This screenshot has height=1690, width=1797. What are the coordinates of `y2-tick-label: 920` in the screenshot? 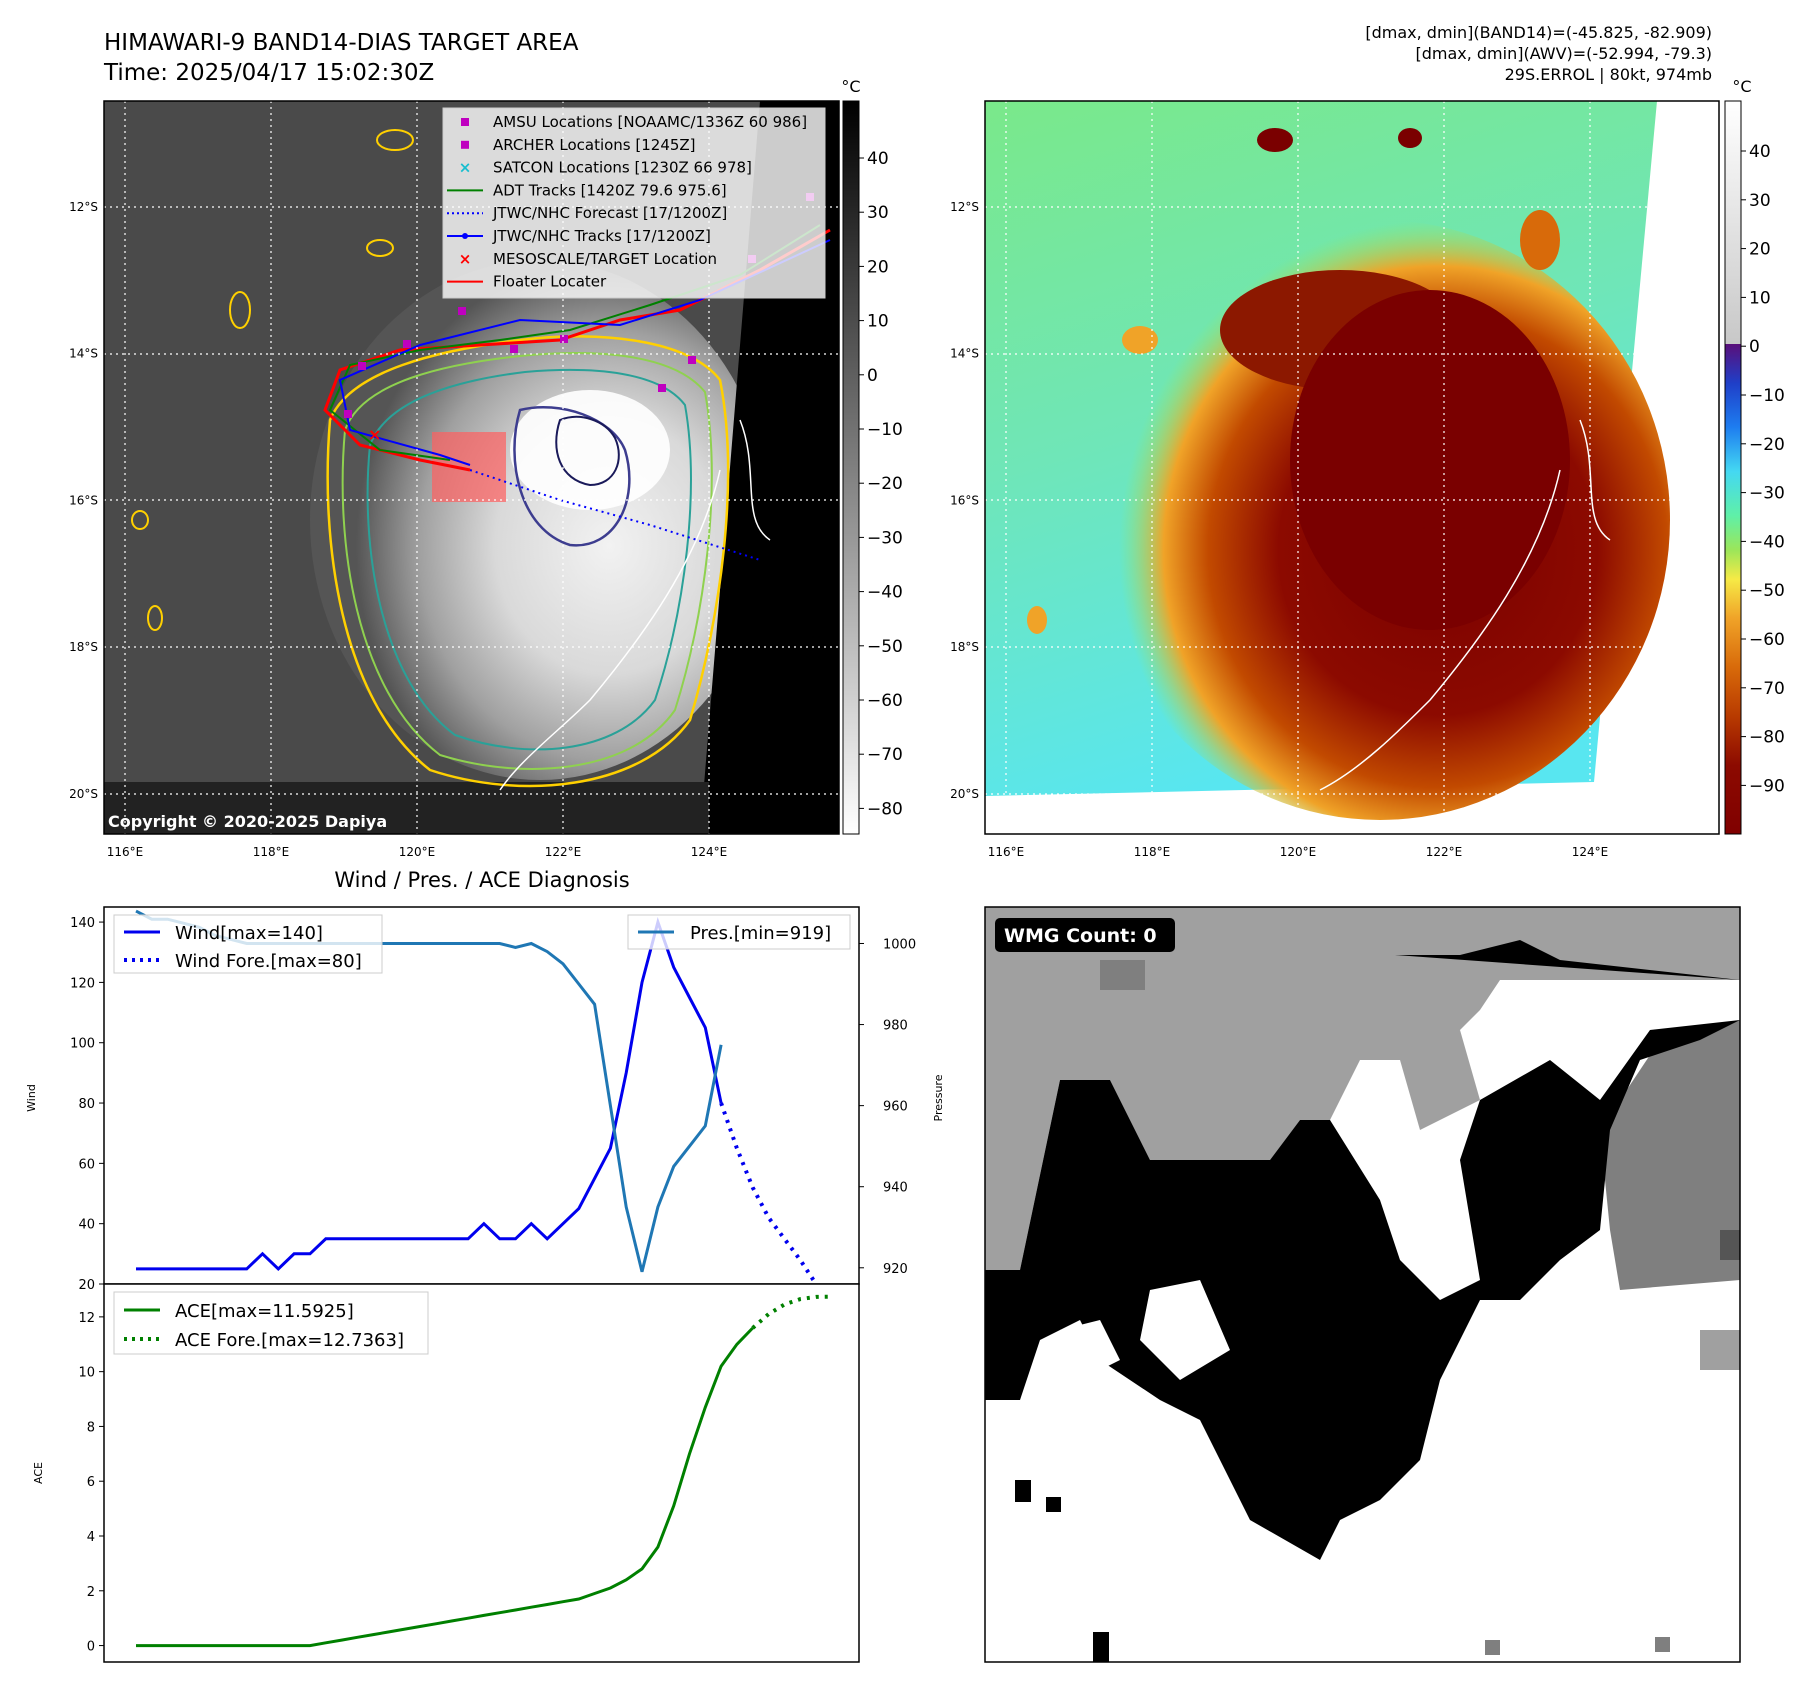 It's located at (895, 1269).